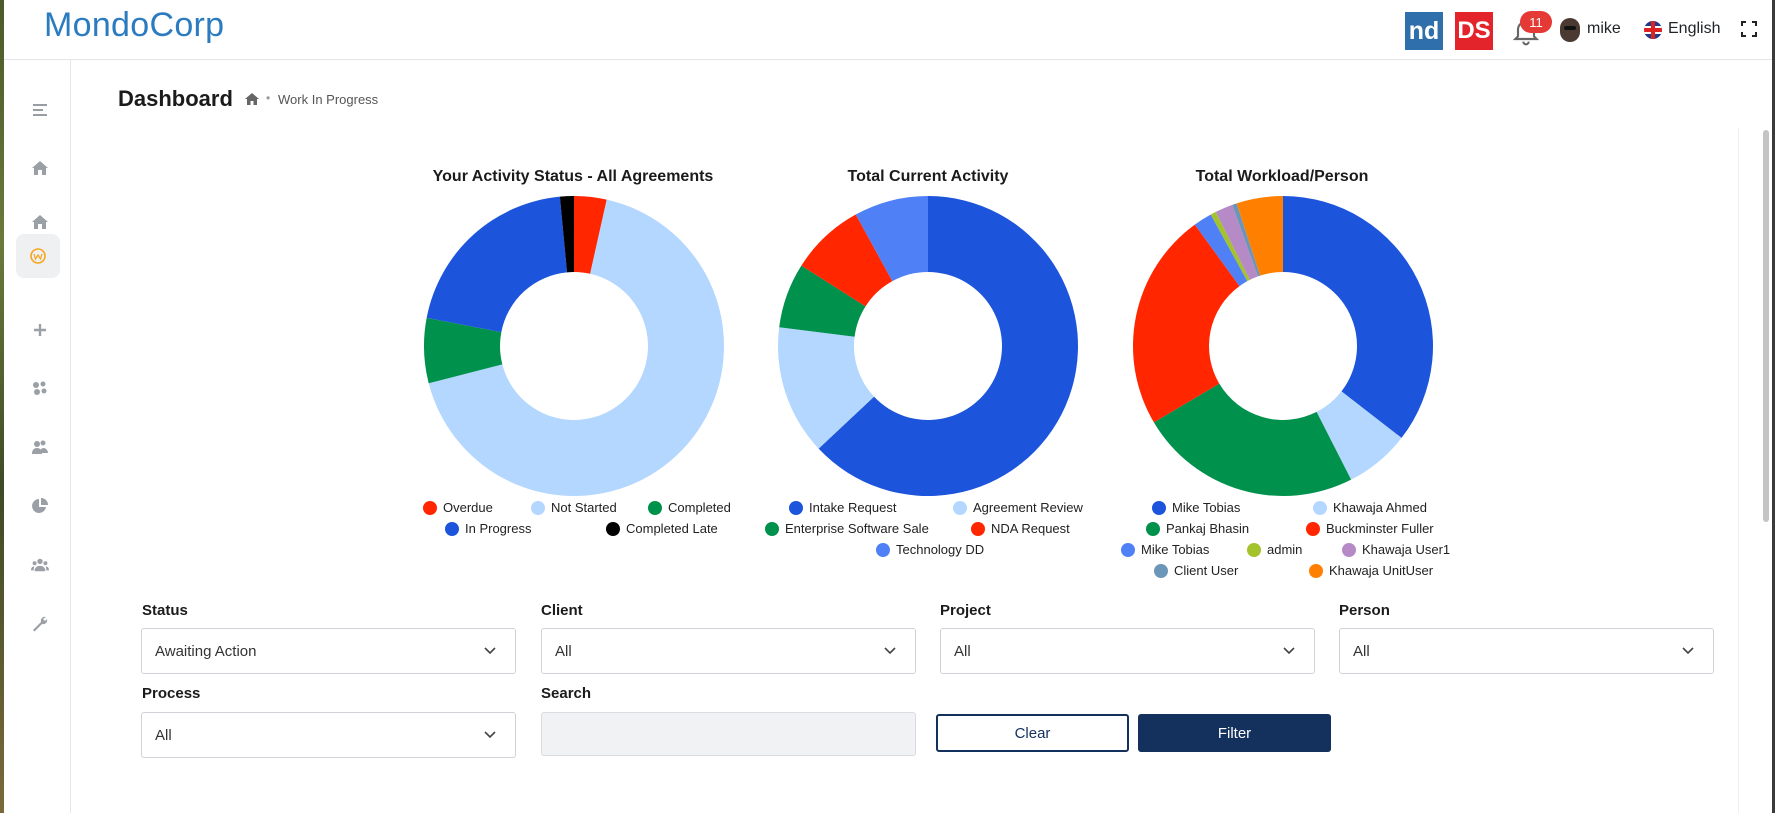 The width and height of the screenshot is (1775, 813). I want to click on legend-label: Client User, so click(1206, 570).